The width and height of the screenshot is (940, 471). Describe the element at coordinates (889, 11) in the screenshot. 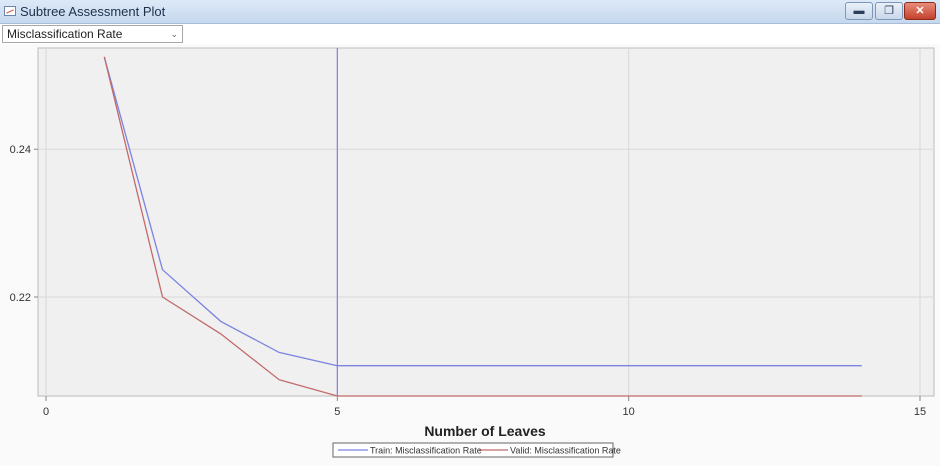

I see `restore-button: ❐` at that location.